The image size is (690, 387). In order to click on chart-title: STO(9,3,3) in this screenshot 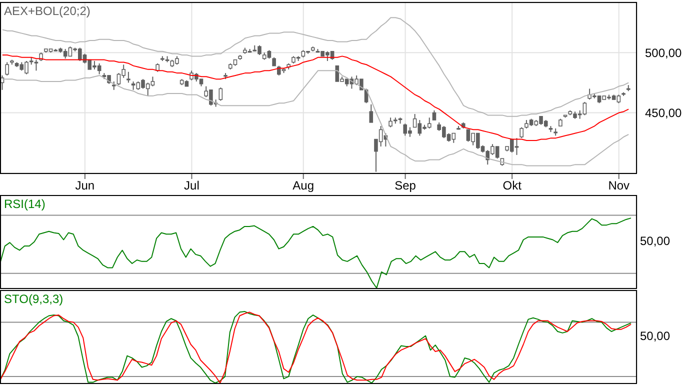, I will do `click(34, 299)`.